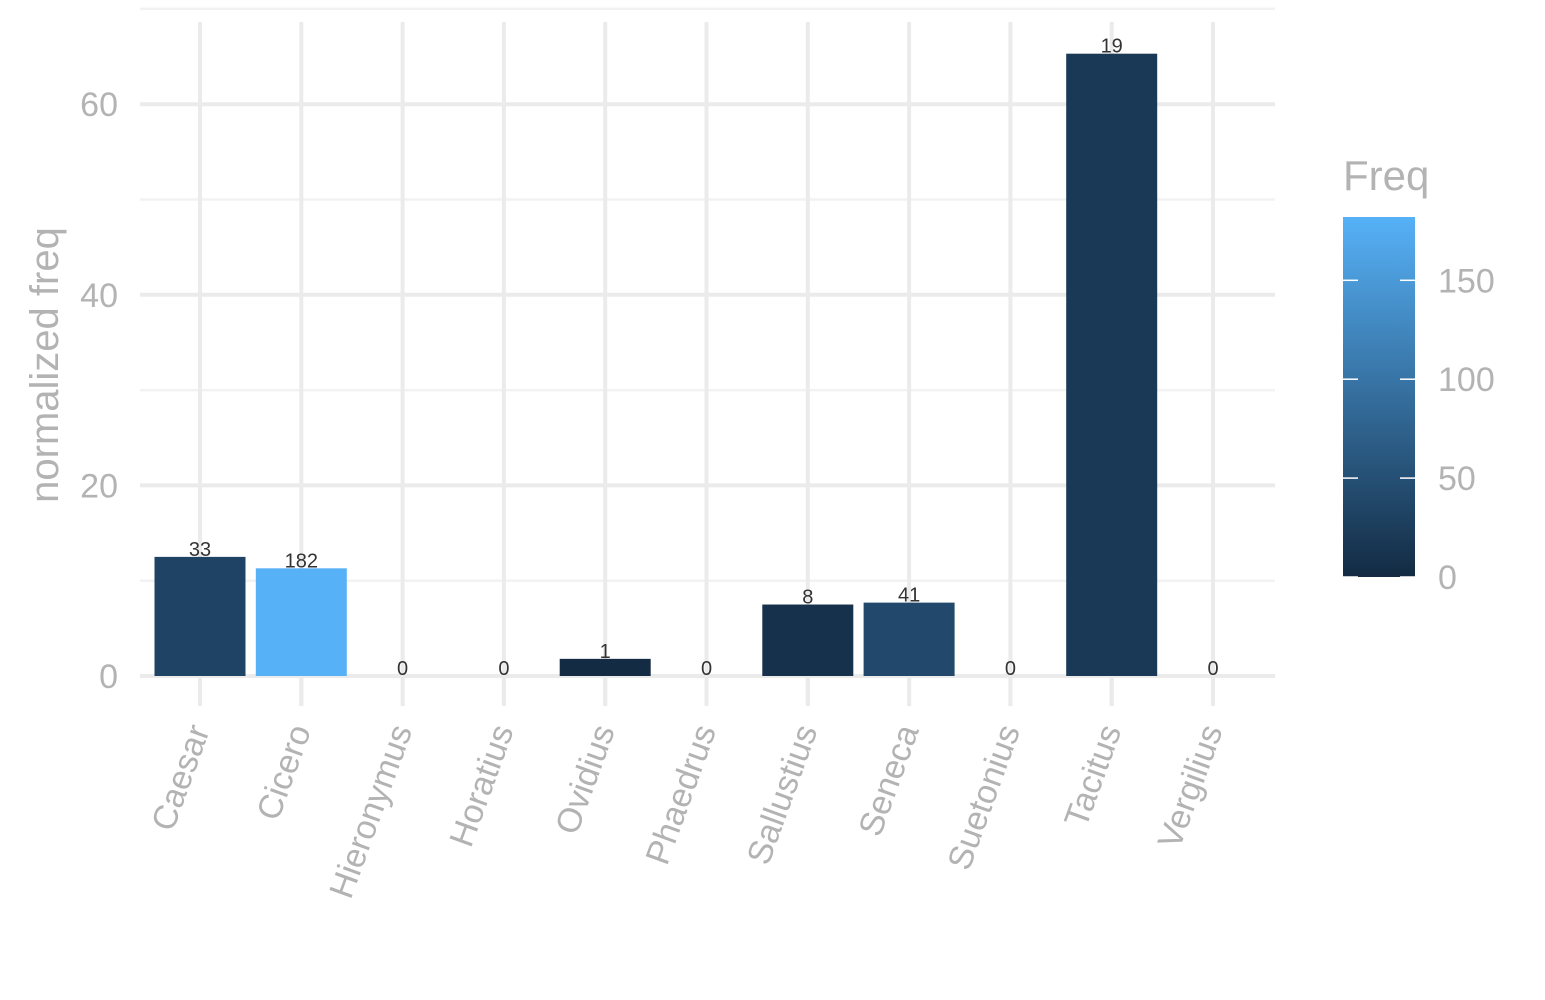  Describe the element at coordinates (1466, 281) in the screenshot. I see `legend-tick-label: 150` at that location.